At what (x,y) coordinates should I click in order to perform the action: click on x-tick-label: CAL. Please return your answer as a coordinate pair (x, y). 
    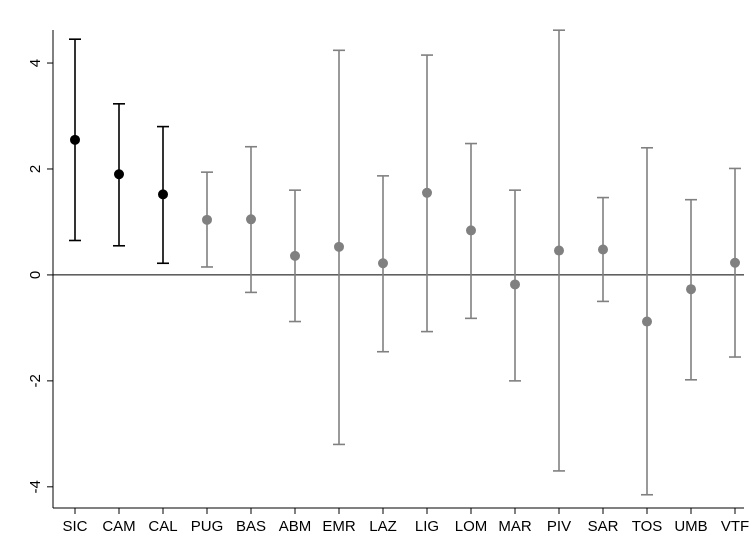
    Looking at the image, I should click on (162, 526).